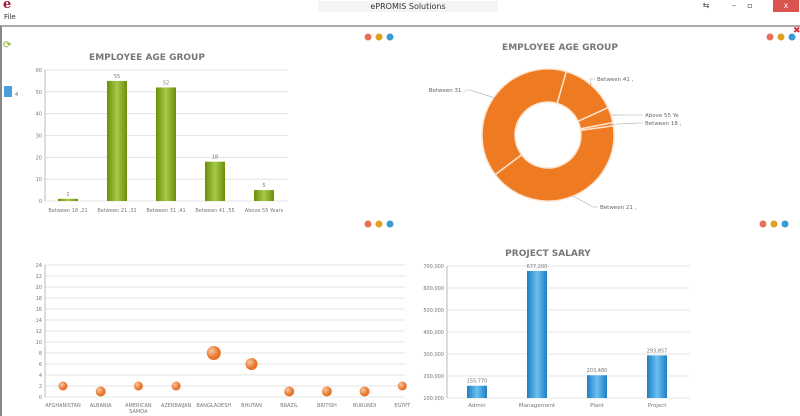  I want to click on chart1-xtick: Between 21 ,31, so click(116, 211).